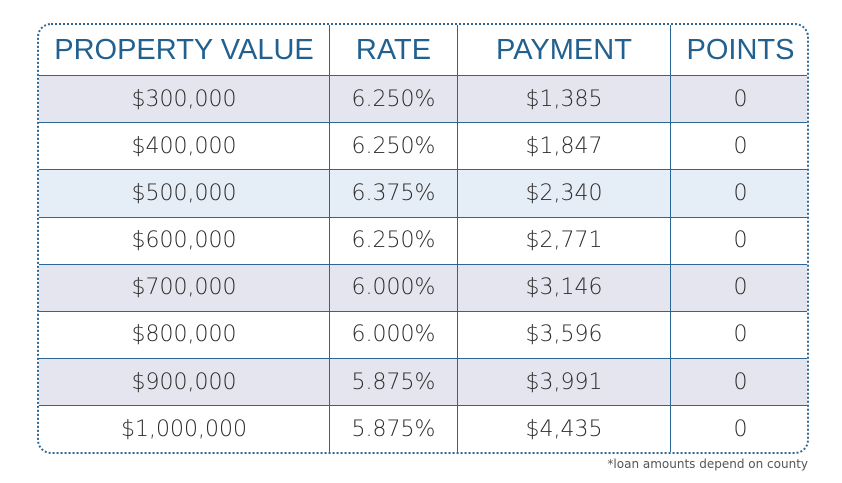 This screenshot has width=842, height=483. I want to click on table-cell: $500,000, so click(184, 193).